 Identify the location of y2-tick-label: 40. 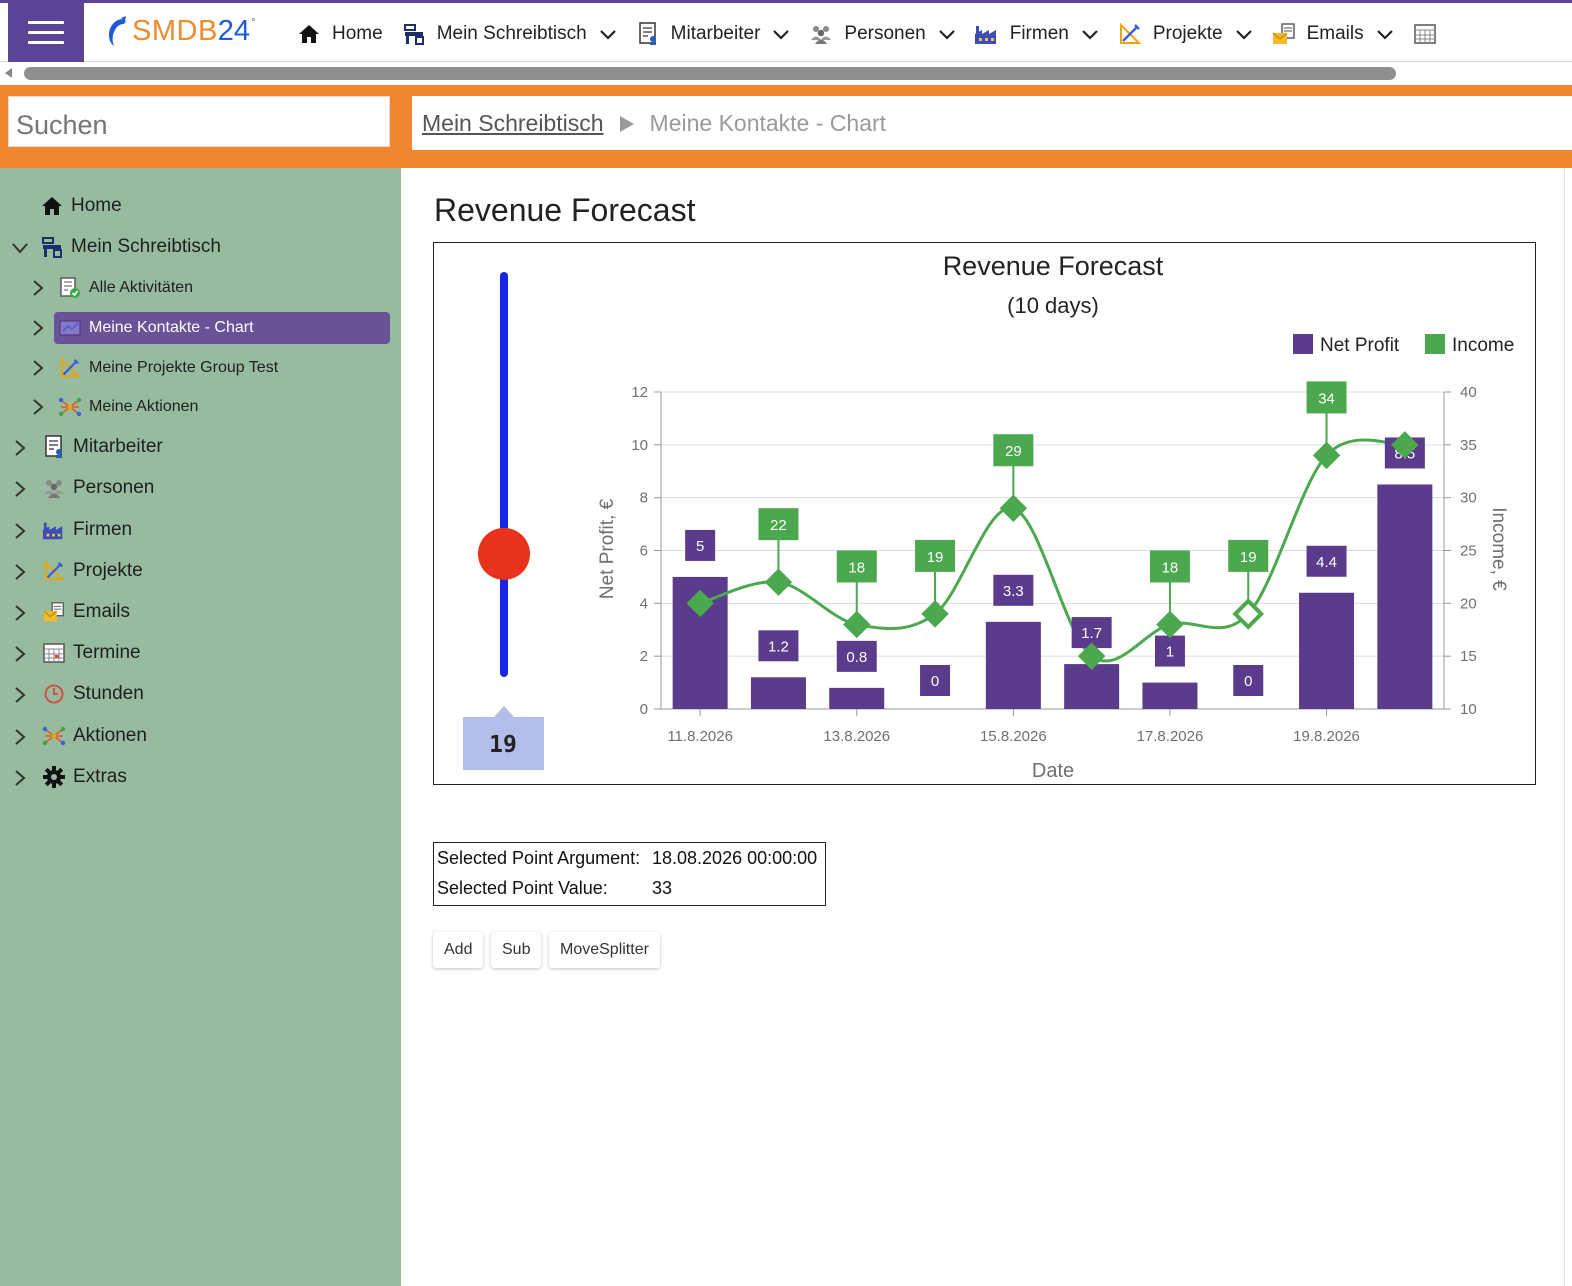
(1468, 392).